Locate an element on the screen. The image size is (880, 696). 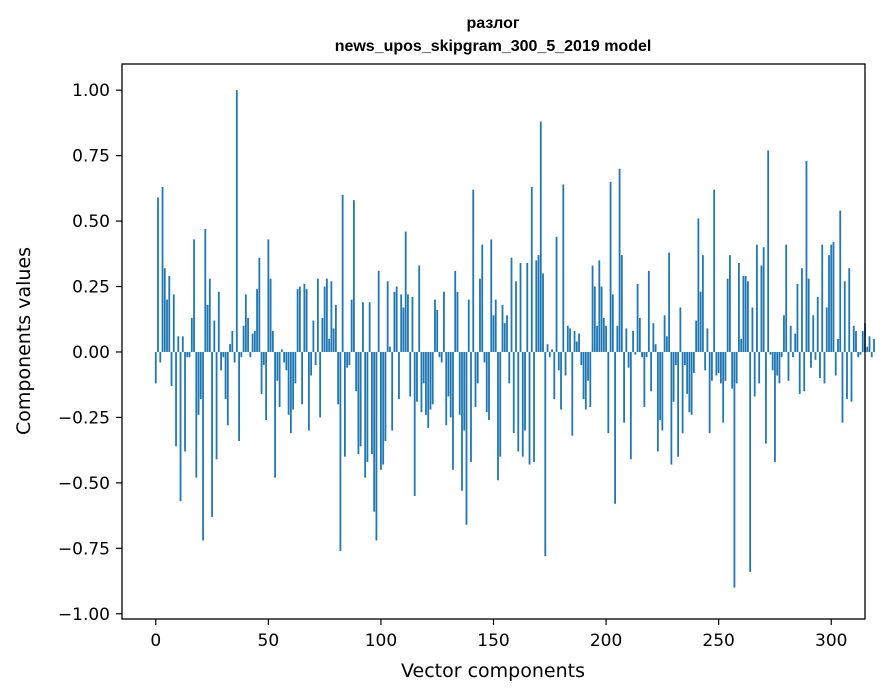
y-tick-label-1: 0.75 is located at coordinates (91, 157).